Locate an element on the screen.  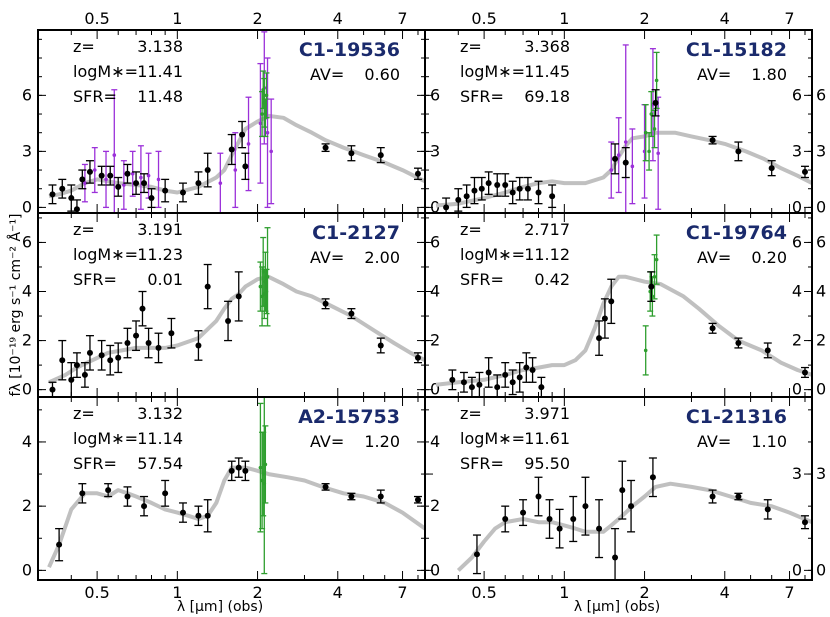
av-value: 0.20 is located at coordinates (769, 257).